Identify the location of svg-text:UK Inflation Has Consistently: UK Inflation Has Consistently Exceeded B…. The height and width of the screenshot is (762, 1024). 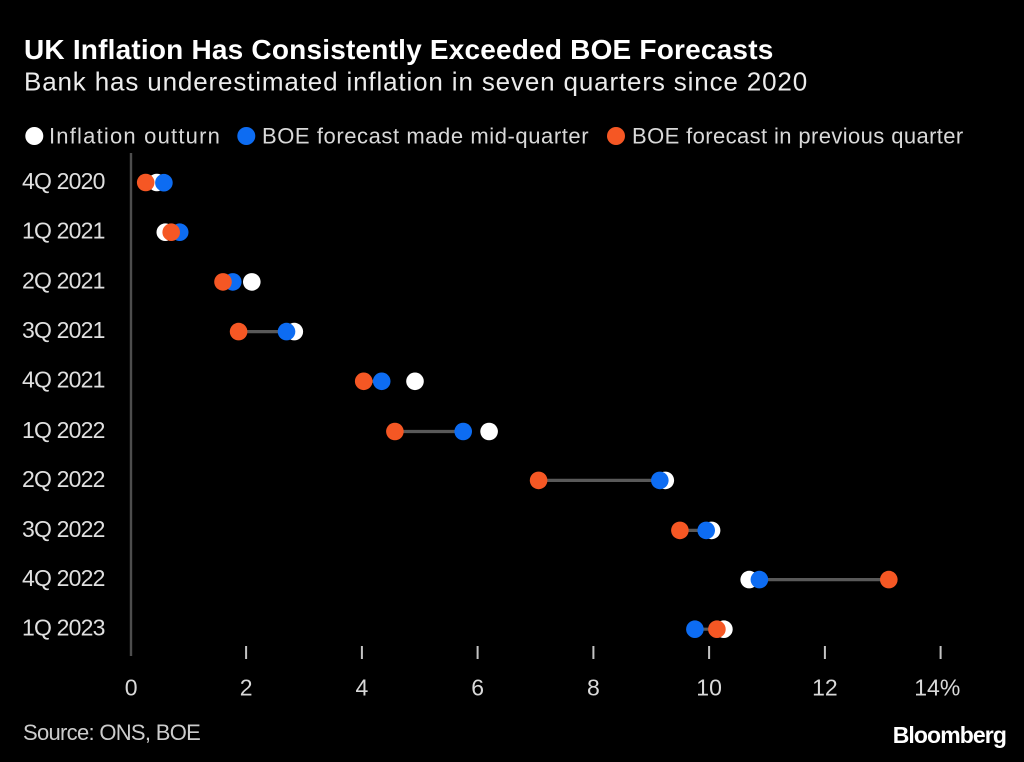
(399, 49).